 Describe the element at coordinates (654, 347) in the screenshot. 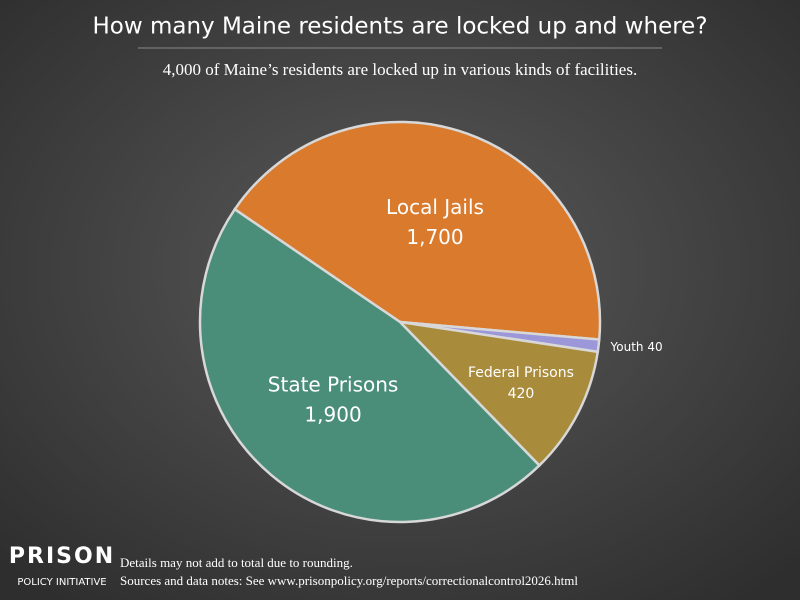

I see `value-label: 40` at that location.